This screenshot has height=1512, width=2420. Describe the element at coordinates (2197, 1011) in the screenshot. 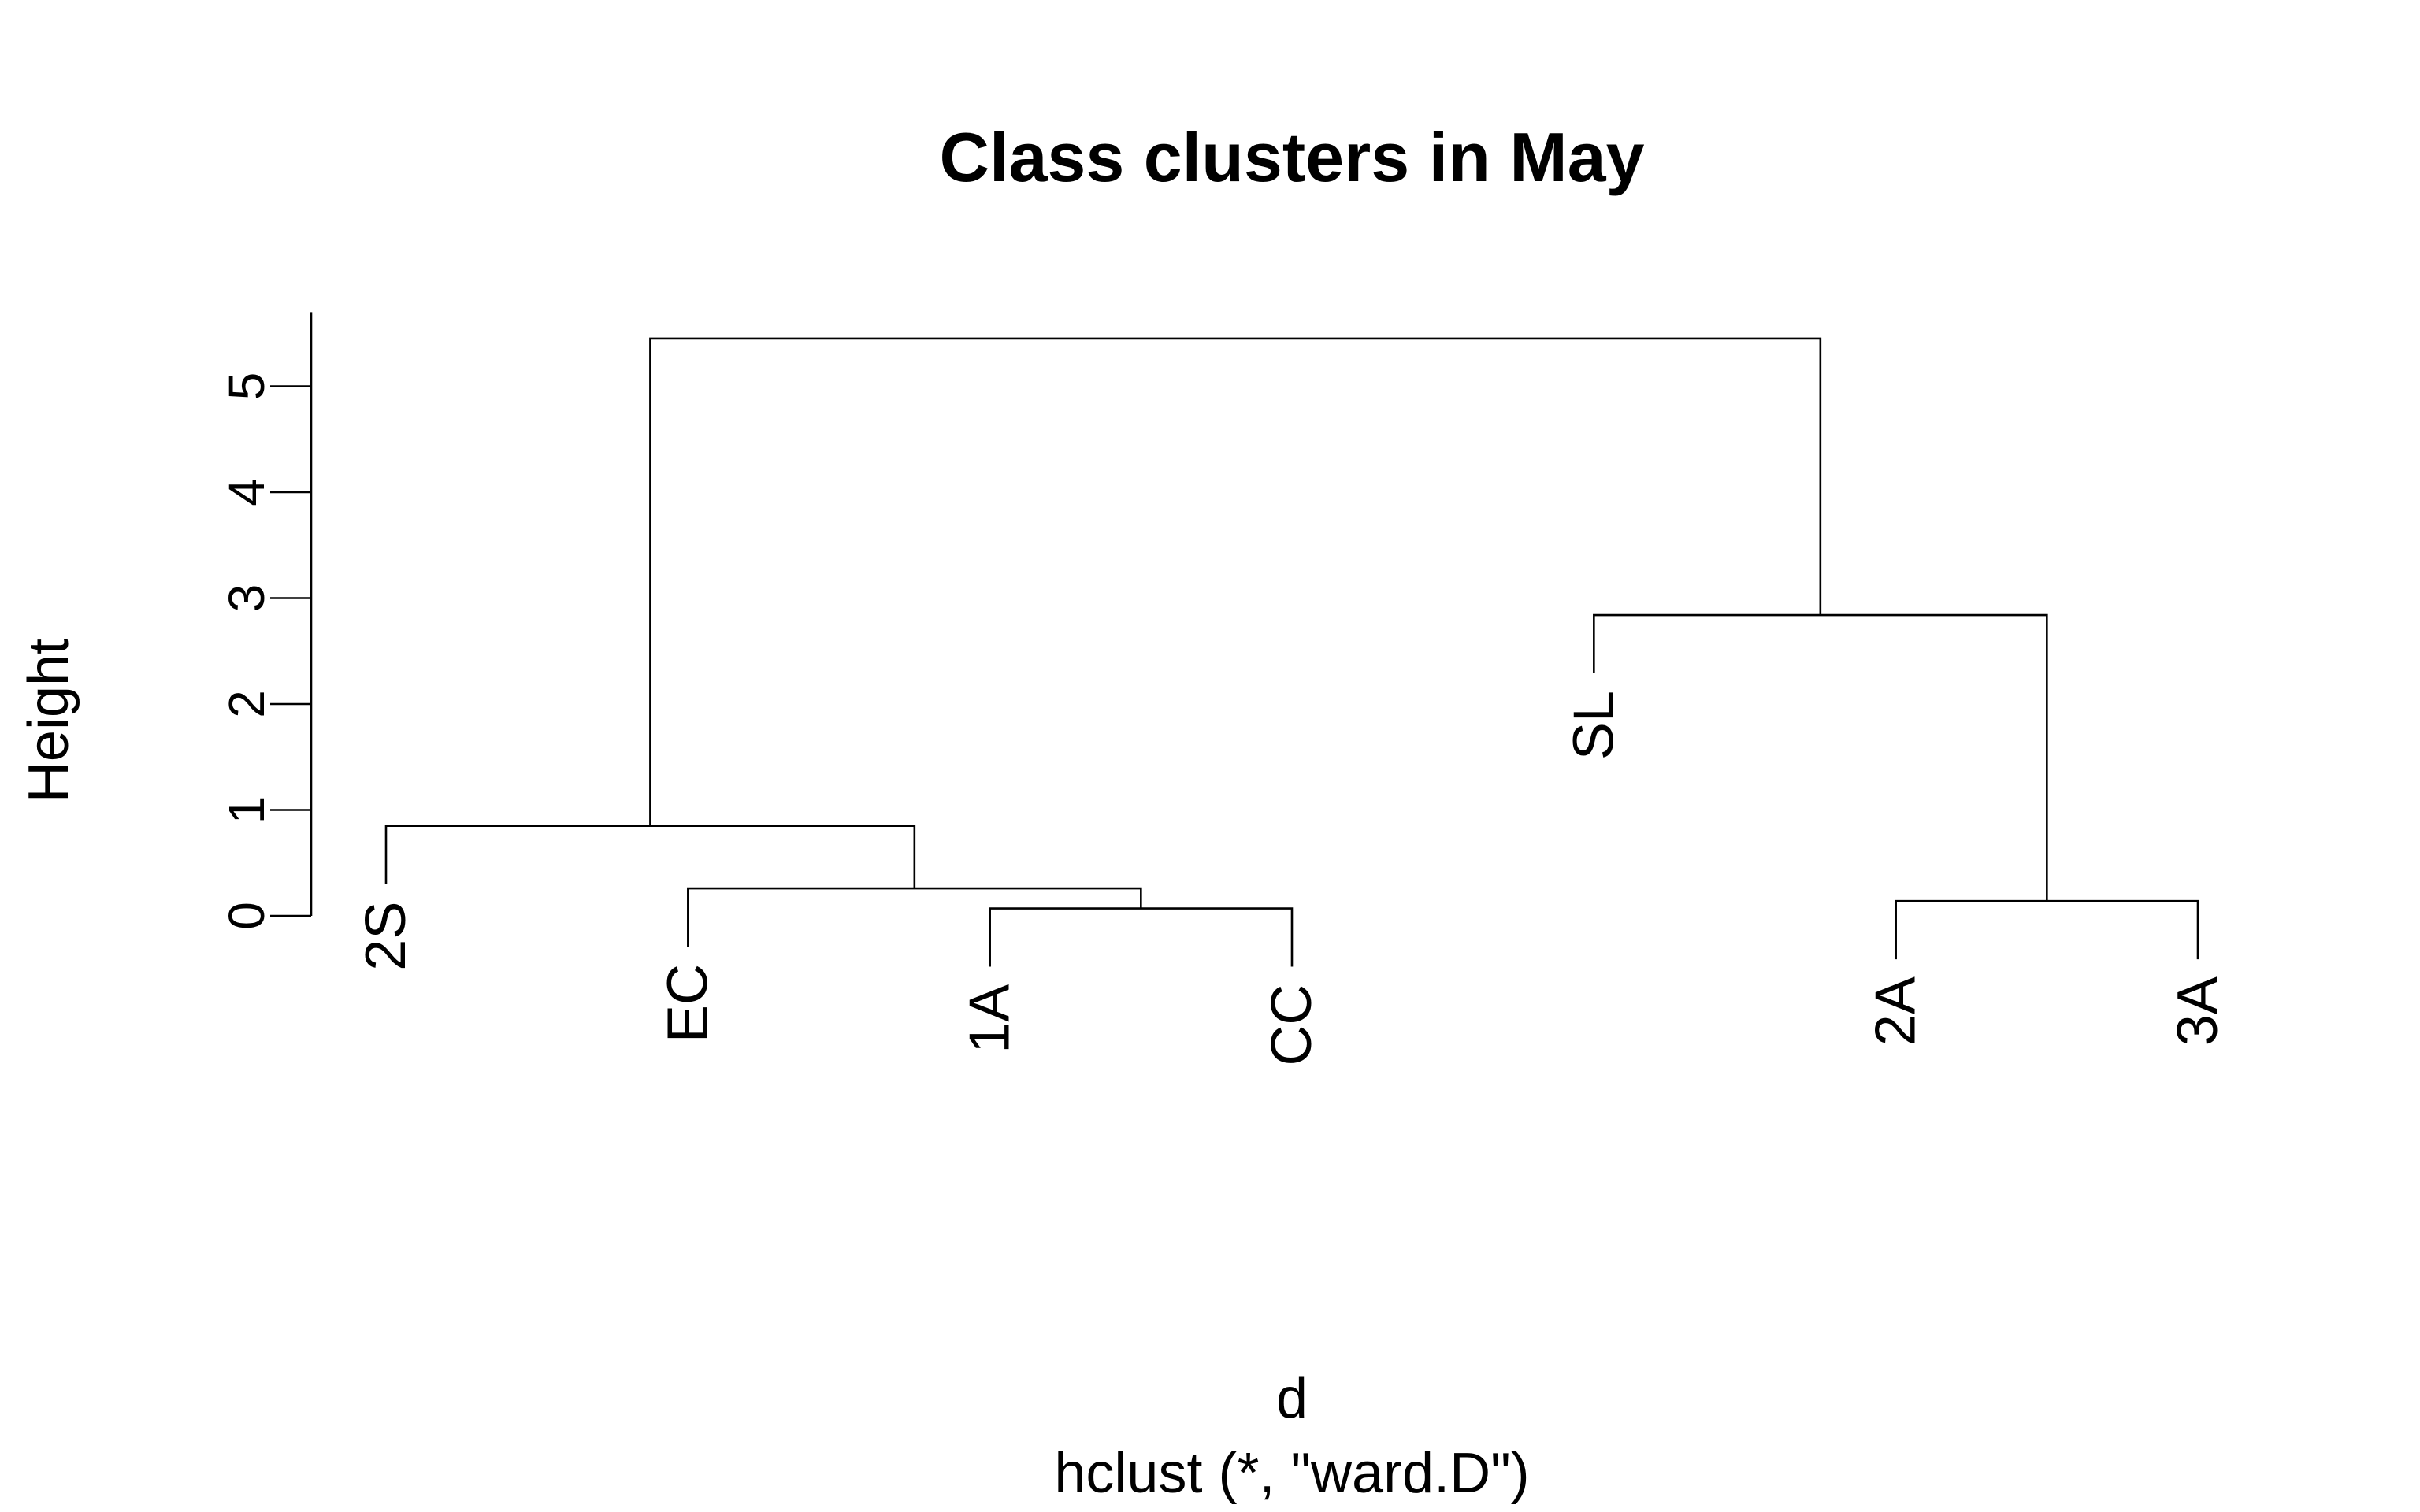

I see `leaf-label: 3A` at that location.